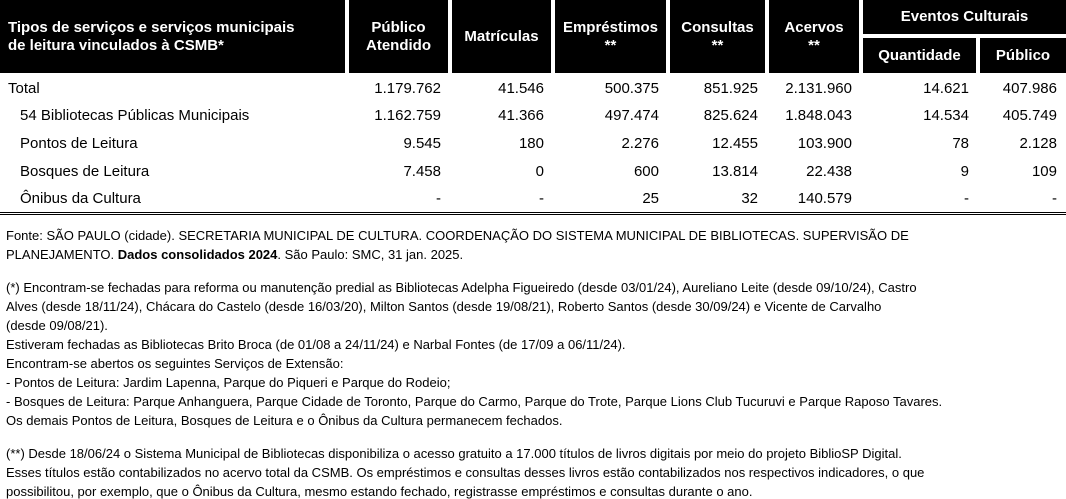 Image resolution: width=1066 pixels, height=499 pixels. Describe the element at coordinates (173, 87) in the screenshot. I see `row-label: Total` at that location.